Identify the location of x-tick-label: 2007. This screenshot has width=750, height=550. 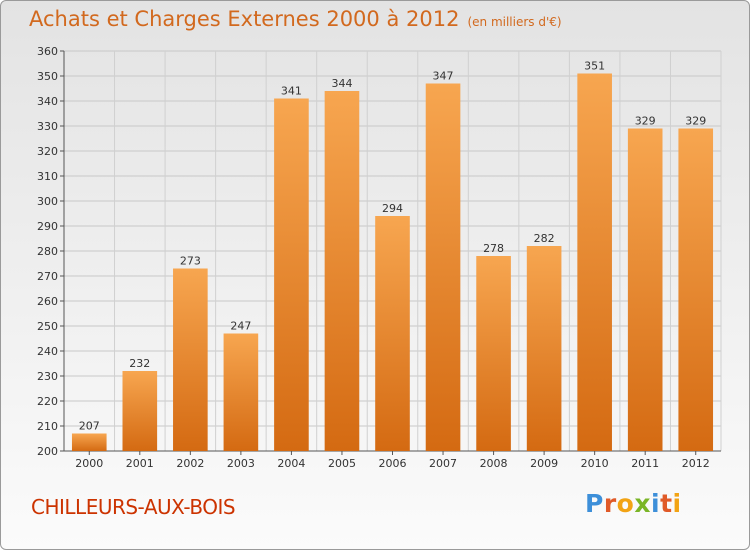
(443, 463).